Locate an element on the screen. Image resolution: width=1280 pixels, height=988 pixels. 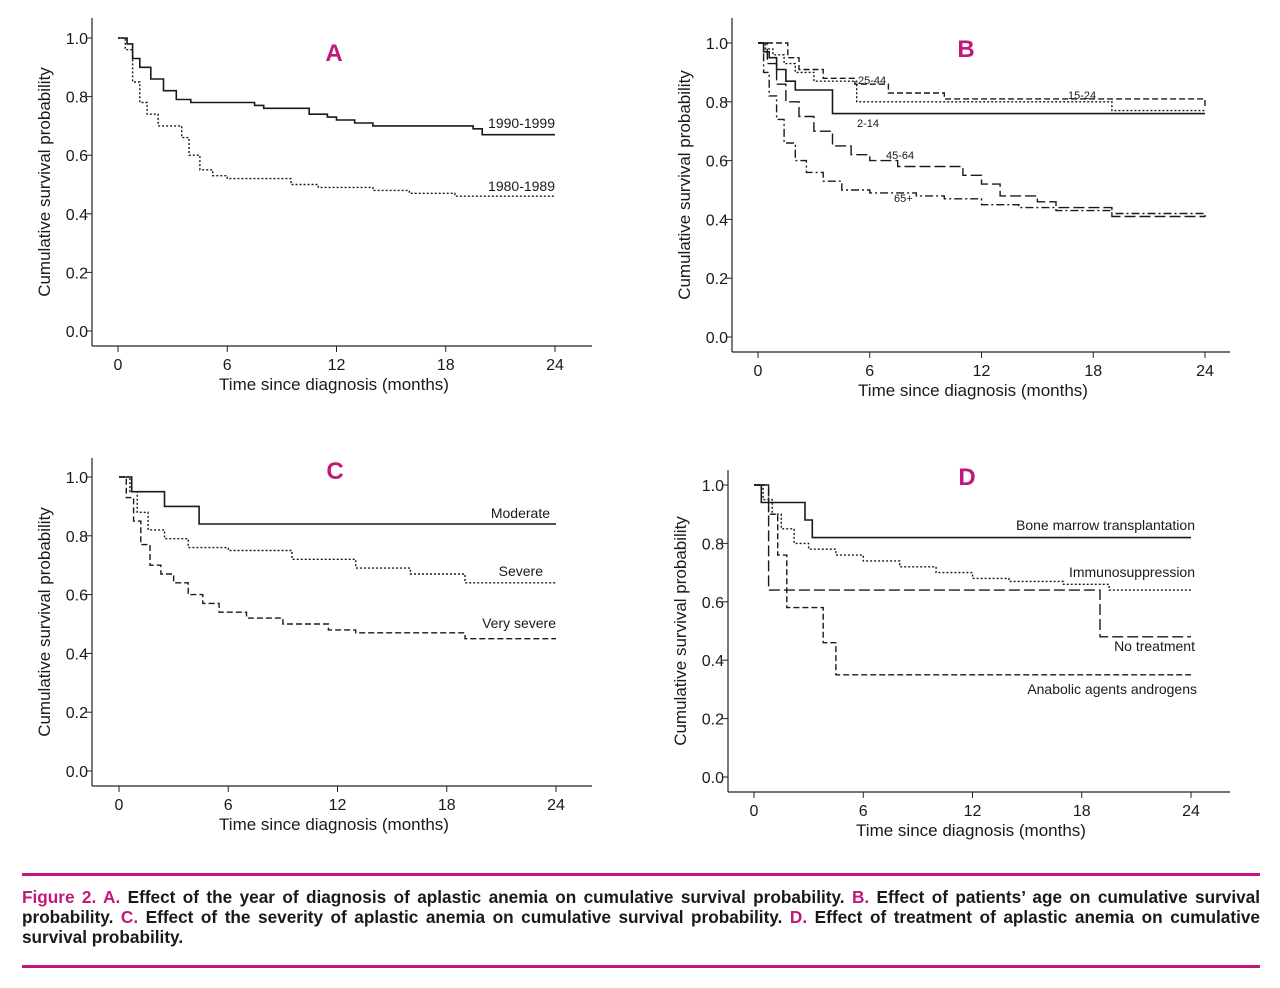
panel-a-series-1980-1989 is located at coordinates (336, 117).